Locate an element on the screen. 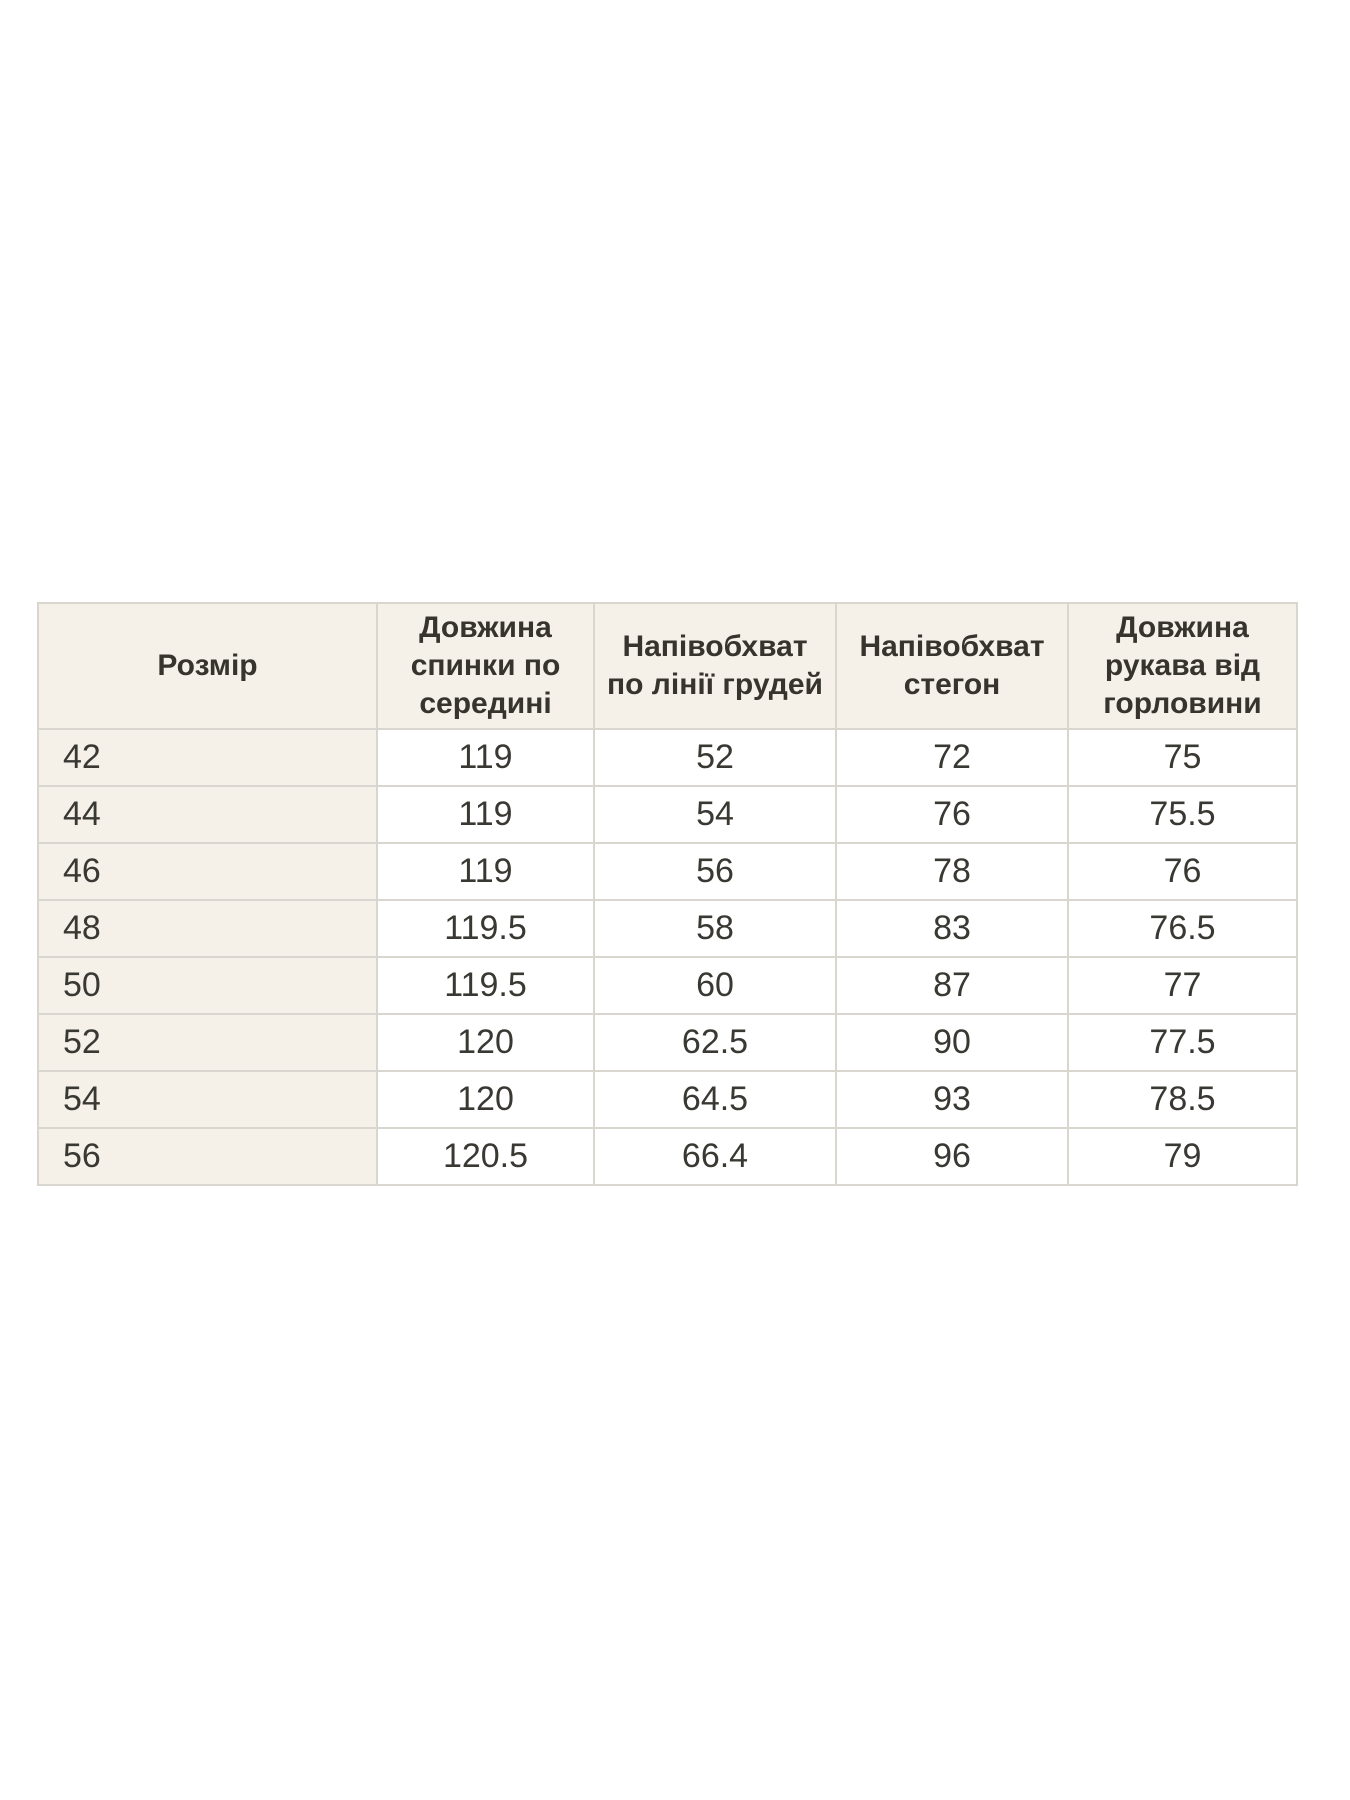 The height and width of the screenshot is (1800, 1350). header-cell-hip-half-girth: Напівобхват стегон is located at coordinates (952, 666).